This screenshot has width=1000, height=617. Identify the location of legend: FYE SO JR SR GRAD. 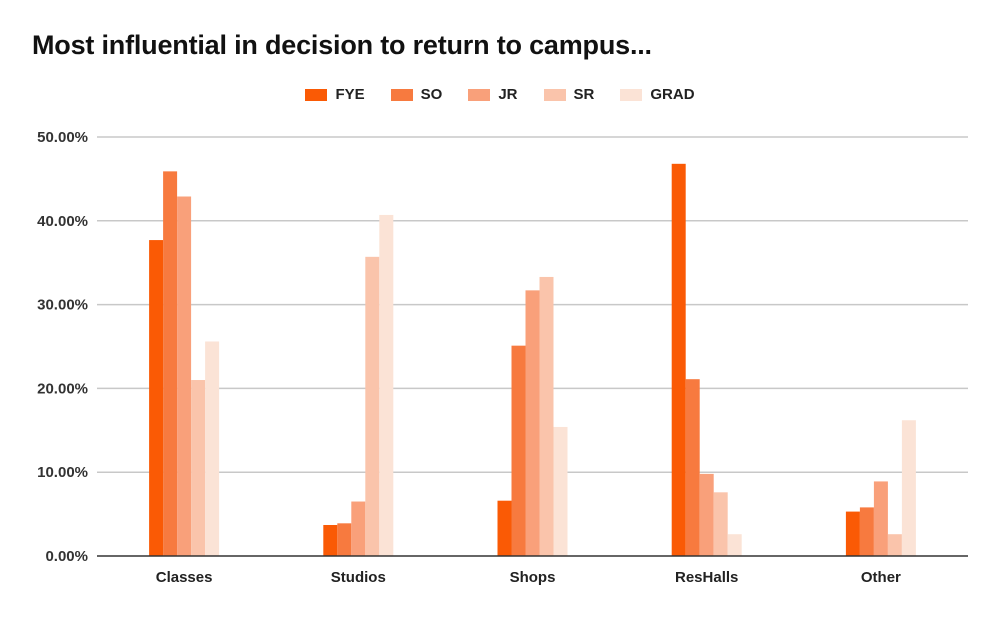
(500, 94).